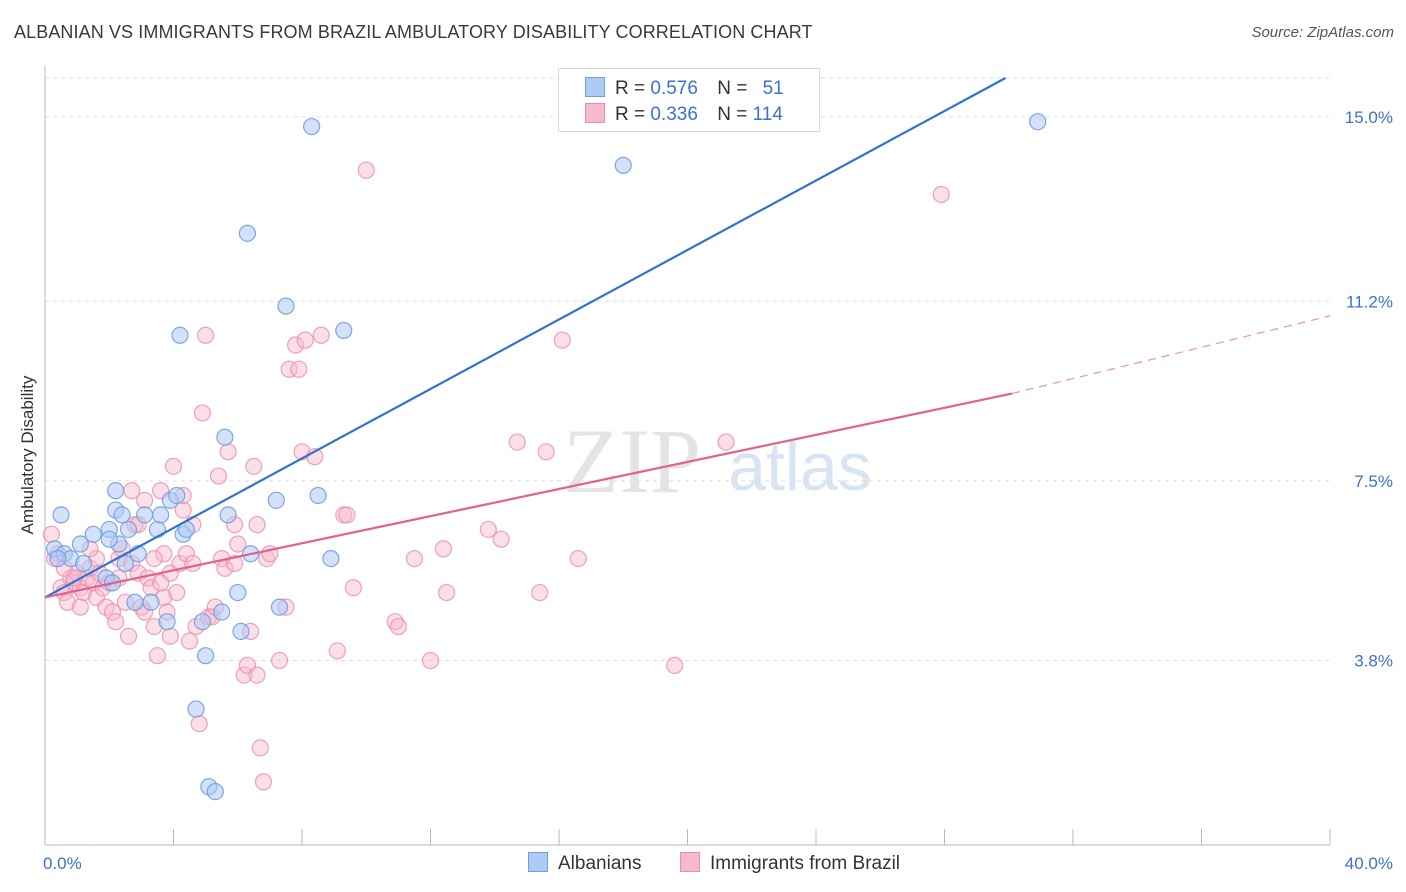 The height and width of the screenshot is (892, 1406). Describe the element at coordinates (773, 88) in the screenshot. I see `legend-n-value: 51` at that location.